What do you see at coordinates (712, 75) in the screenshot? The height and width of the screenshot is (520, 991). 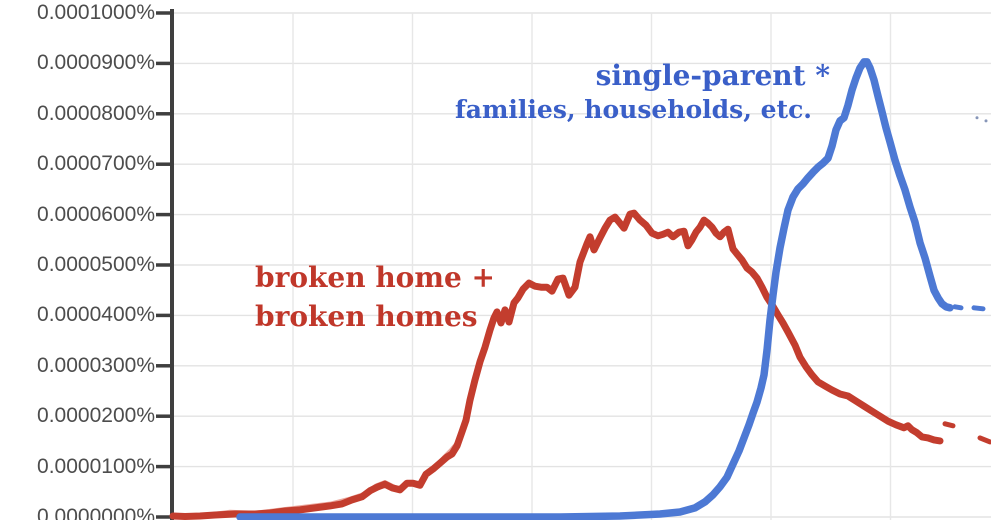 I see `annotation-single-parent-line1: single-parent *` at bounding box center [712, 75].